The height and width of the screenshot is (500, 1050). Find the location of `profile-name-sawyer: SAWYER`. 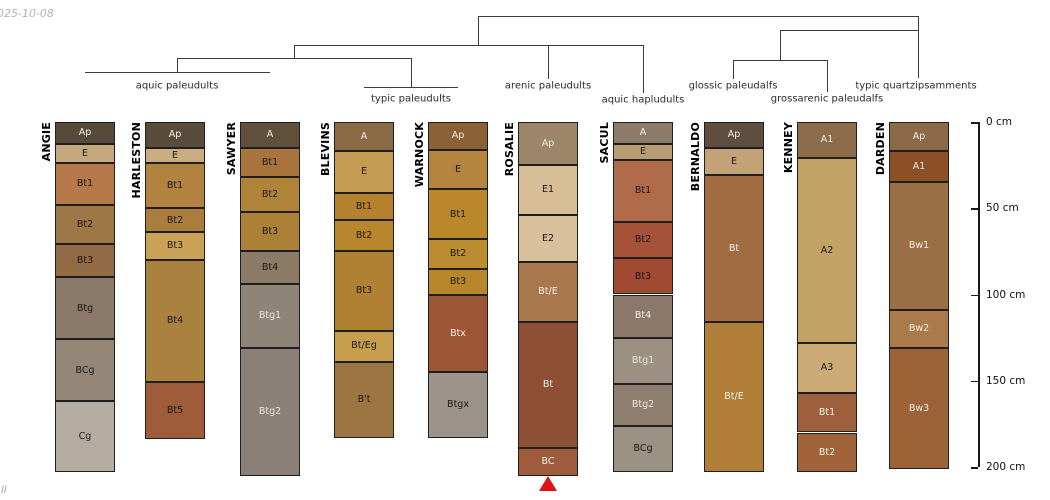

profile-name-sawyer: SAWYER is located at coordinates (231, 149).